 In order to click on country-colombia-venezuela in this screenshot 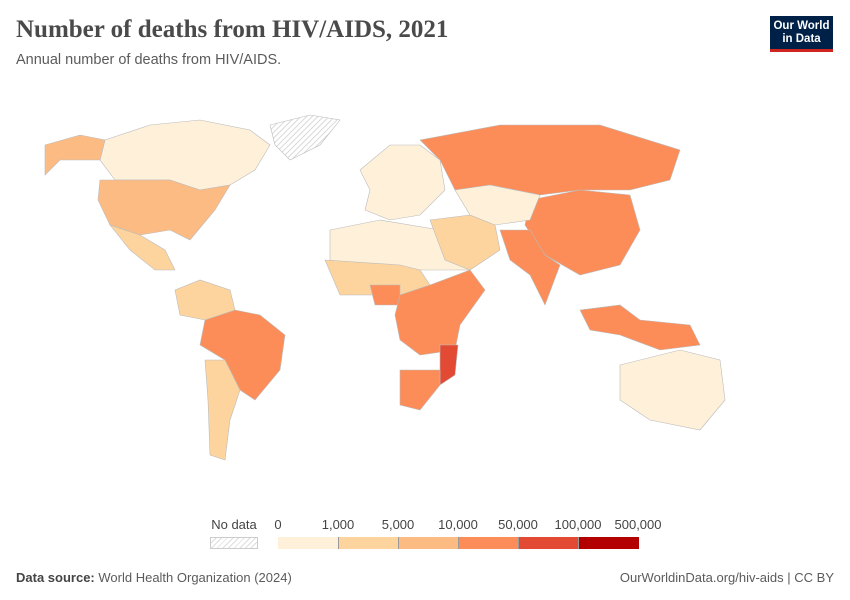, I will do `click(205, 300)`.